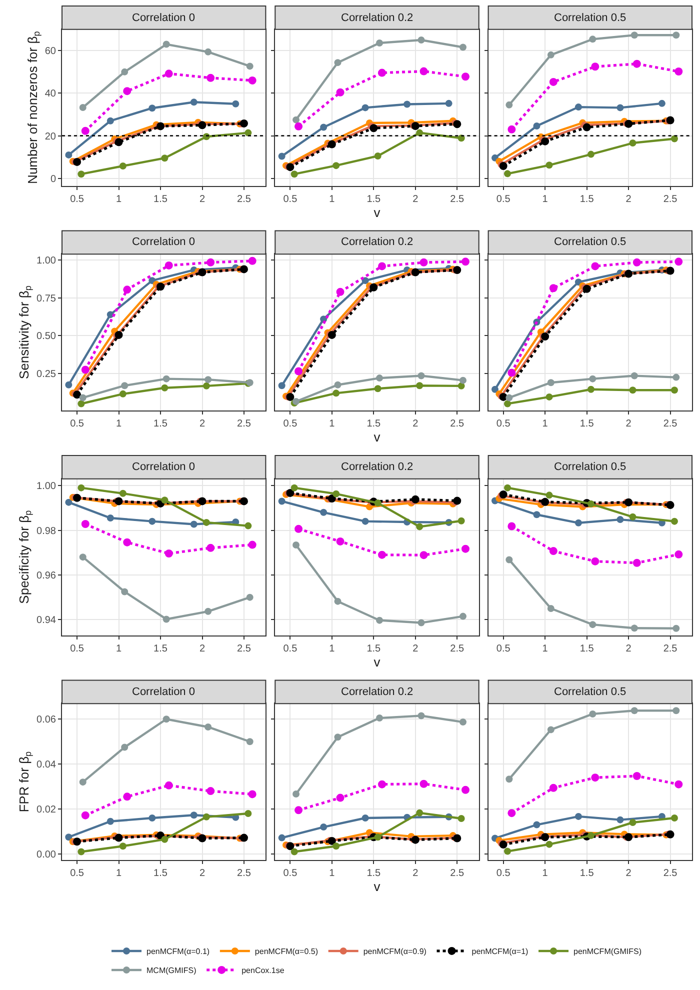 This screenshot has height=990, width=700. What do you see at coordinates (263, 971) in the screenshot?
I see `legend-label: penCox.1se` at bounding box center [263, 971].